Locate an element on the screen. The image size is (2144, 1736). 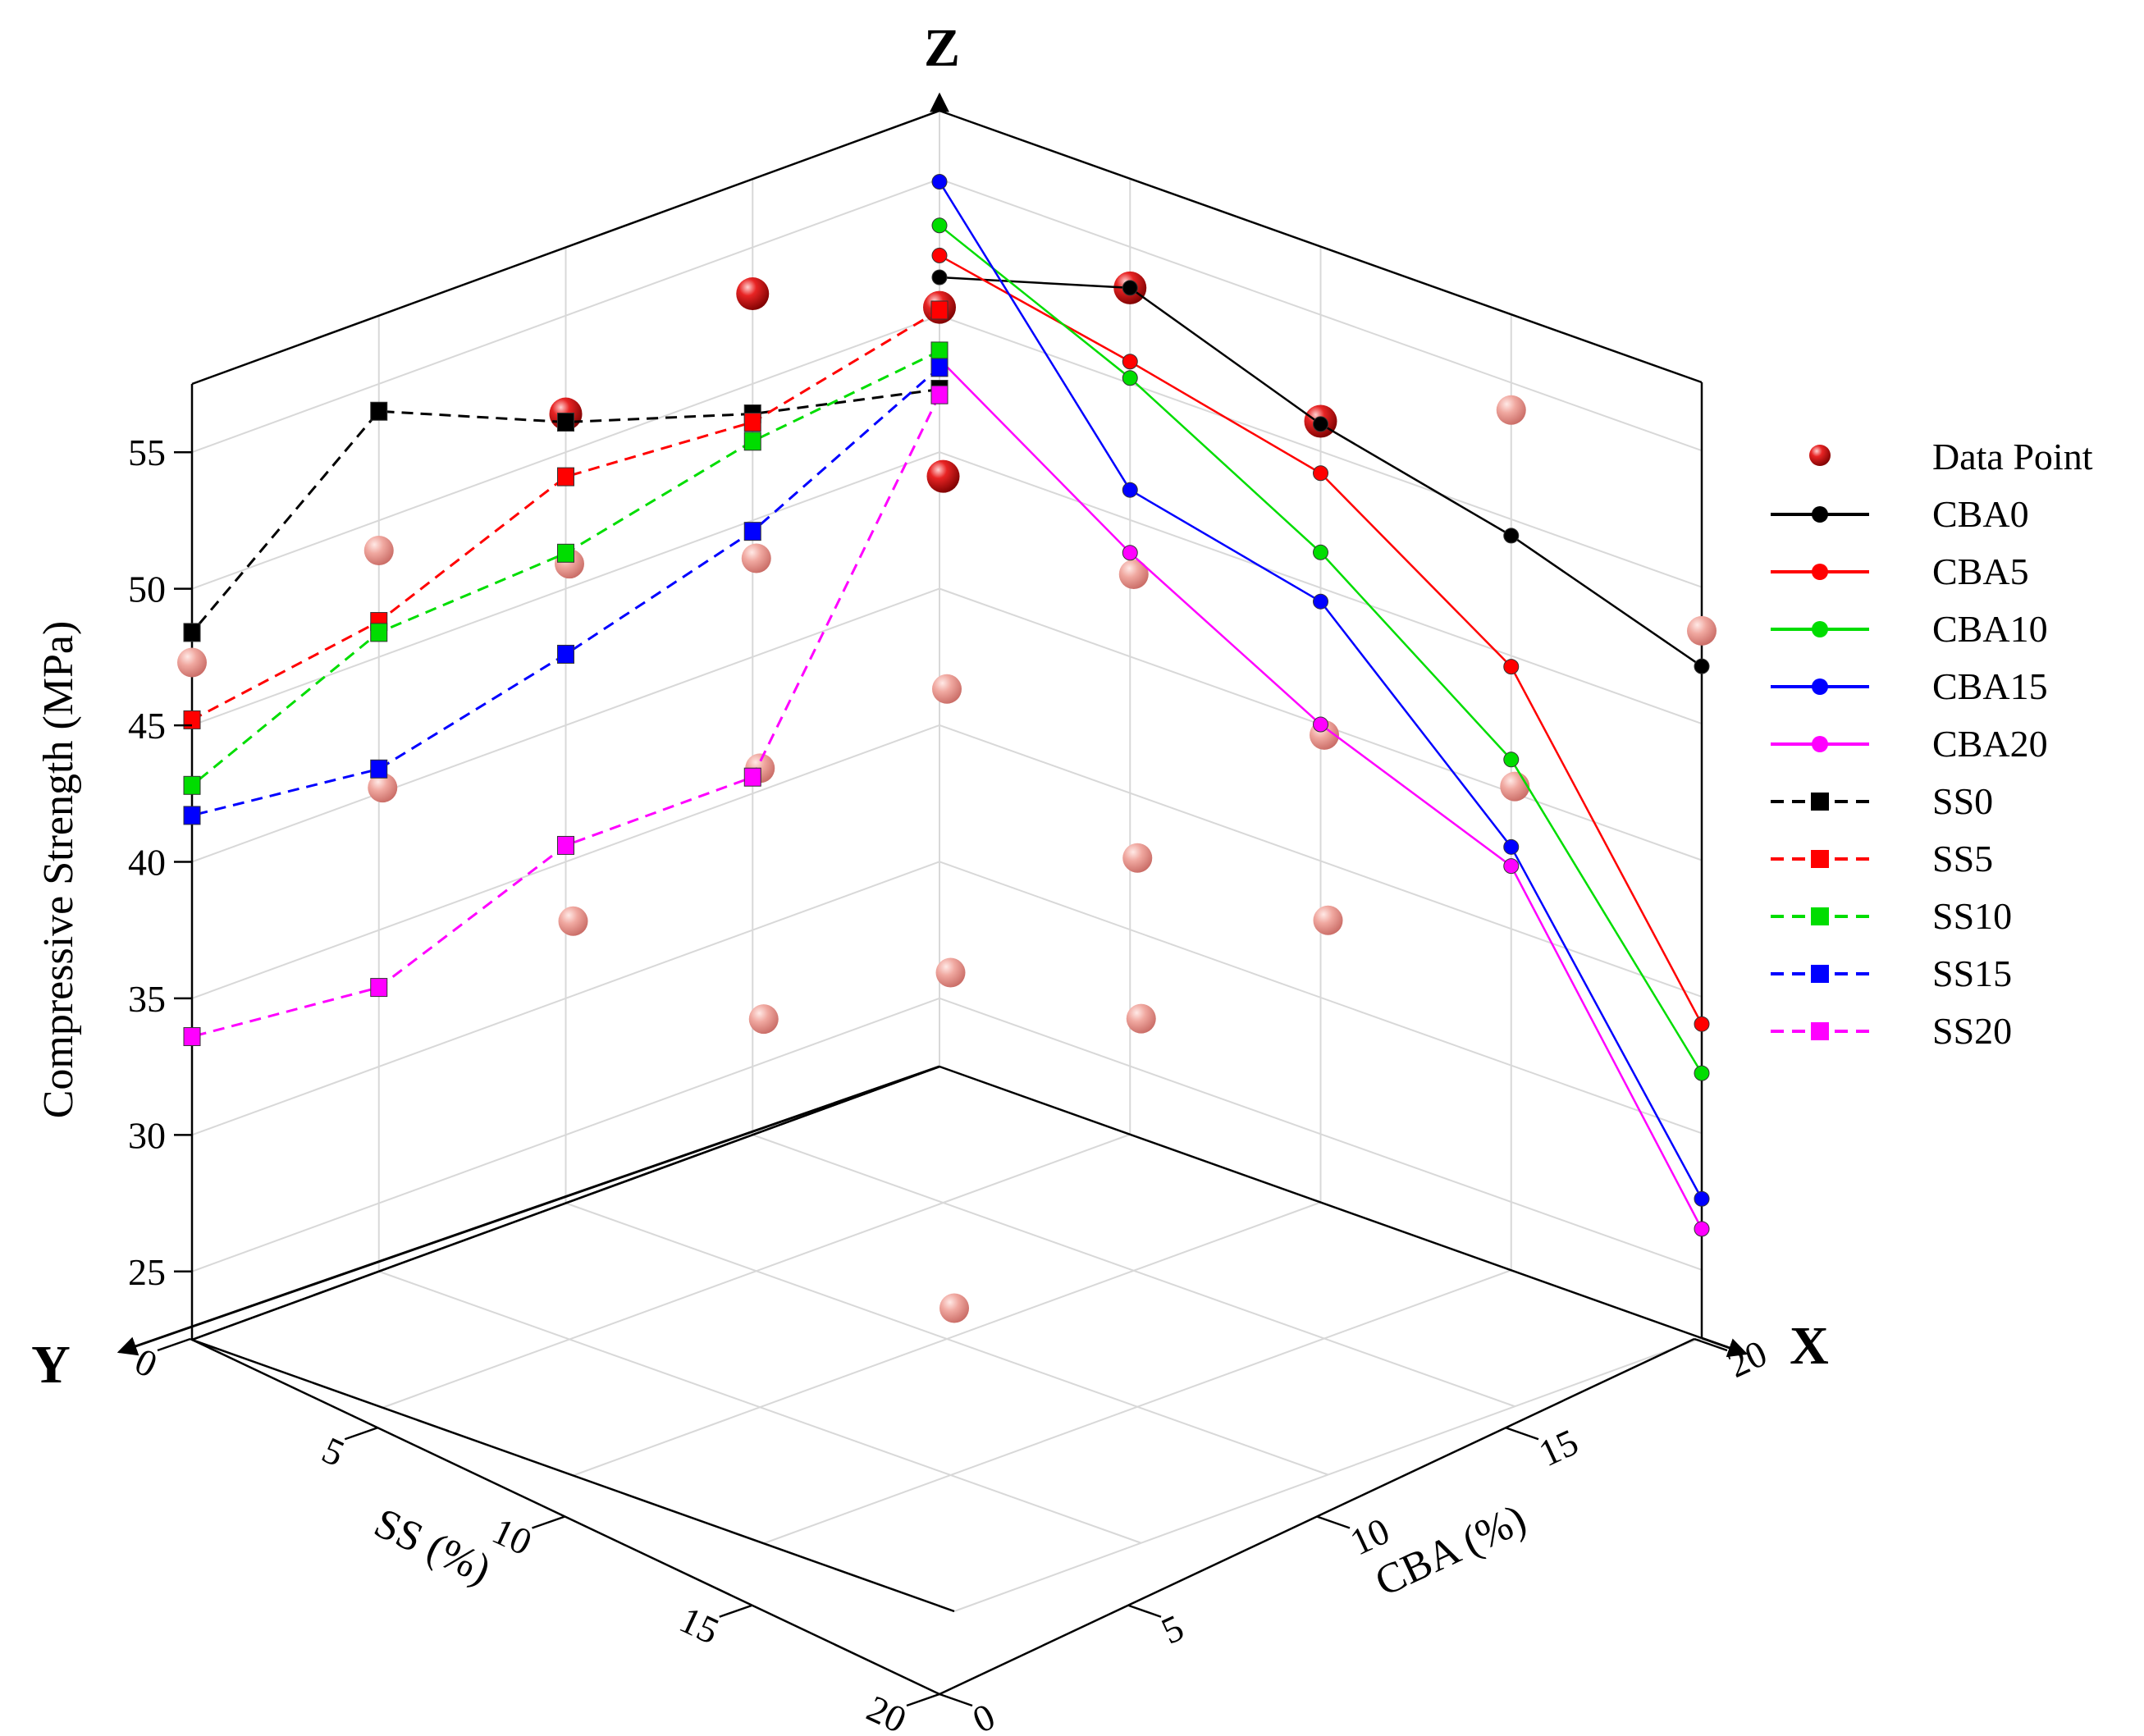
legend-marker-cba0 is located at coordinates (1820, 514).